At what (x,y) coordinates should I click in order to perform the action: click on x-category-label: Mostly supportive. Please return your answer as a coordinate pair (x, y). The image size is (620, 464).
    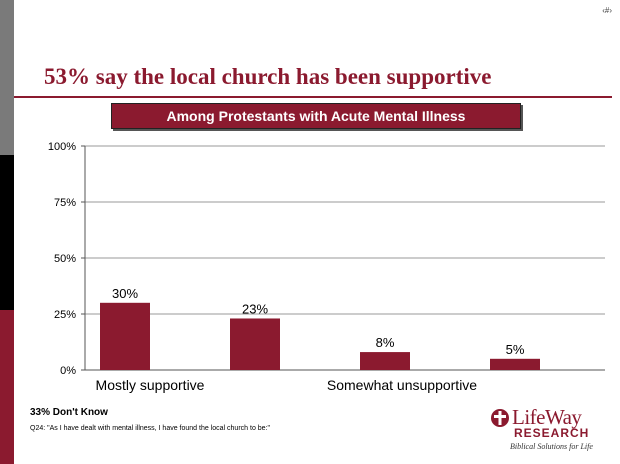
    Looking at the image, I should click on (150, 385).